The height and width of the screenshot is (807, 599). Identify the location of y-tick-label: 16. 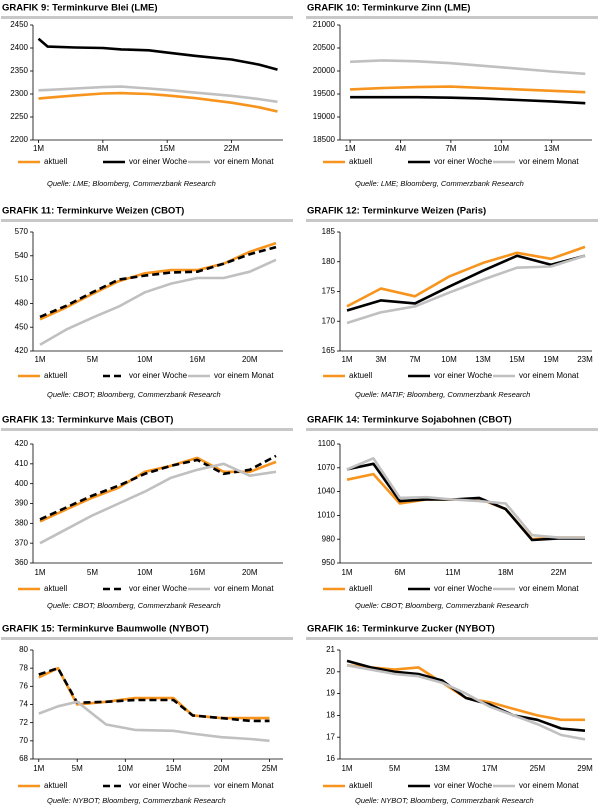
(330, 758).